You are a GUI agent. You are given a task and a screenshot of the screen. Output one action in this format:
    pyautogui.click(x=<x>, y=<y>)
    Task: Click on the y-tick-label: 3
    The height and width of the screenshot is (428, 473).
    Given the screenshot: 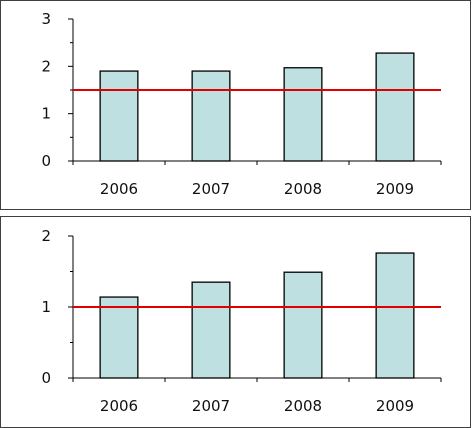 What is the action you would take?
    pyautogui.click(x=46, y=19)
    